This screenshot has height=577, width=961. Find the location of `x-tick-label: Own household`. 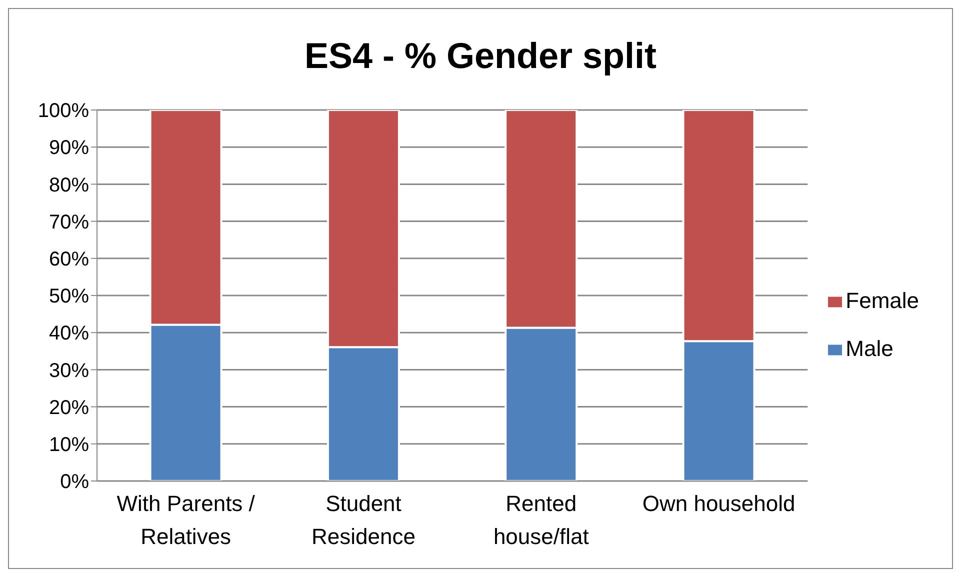

x-tick-label: Own household is located at coordinates (719, 503).